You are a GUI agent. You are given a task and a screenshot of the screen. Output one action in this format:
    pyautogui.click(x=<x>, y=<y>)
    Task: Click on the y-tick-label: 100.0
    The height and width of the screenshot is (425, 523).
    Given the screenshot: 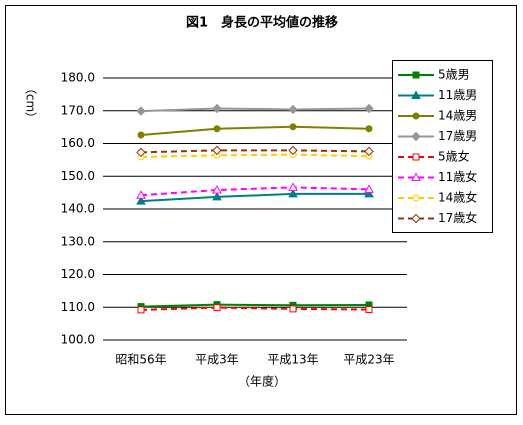 What is the action you would take?
    pyautogui.click(x=78, y=340)
    